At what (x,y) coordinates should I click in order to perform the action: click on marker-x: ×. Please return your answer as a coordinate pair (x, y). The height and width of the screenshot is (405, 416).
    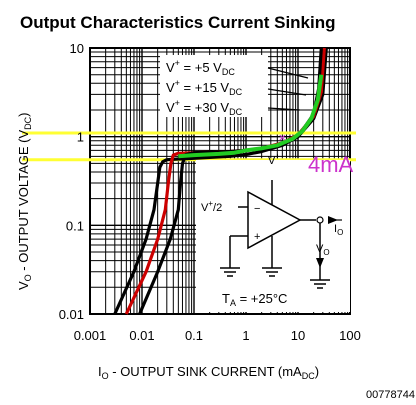
    Looking at the image, I should click on (283, 137).